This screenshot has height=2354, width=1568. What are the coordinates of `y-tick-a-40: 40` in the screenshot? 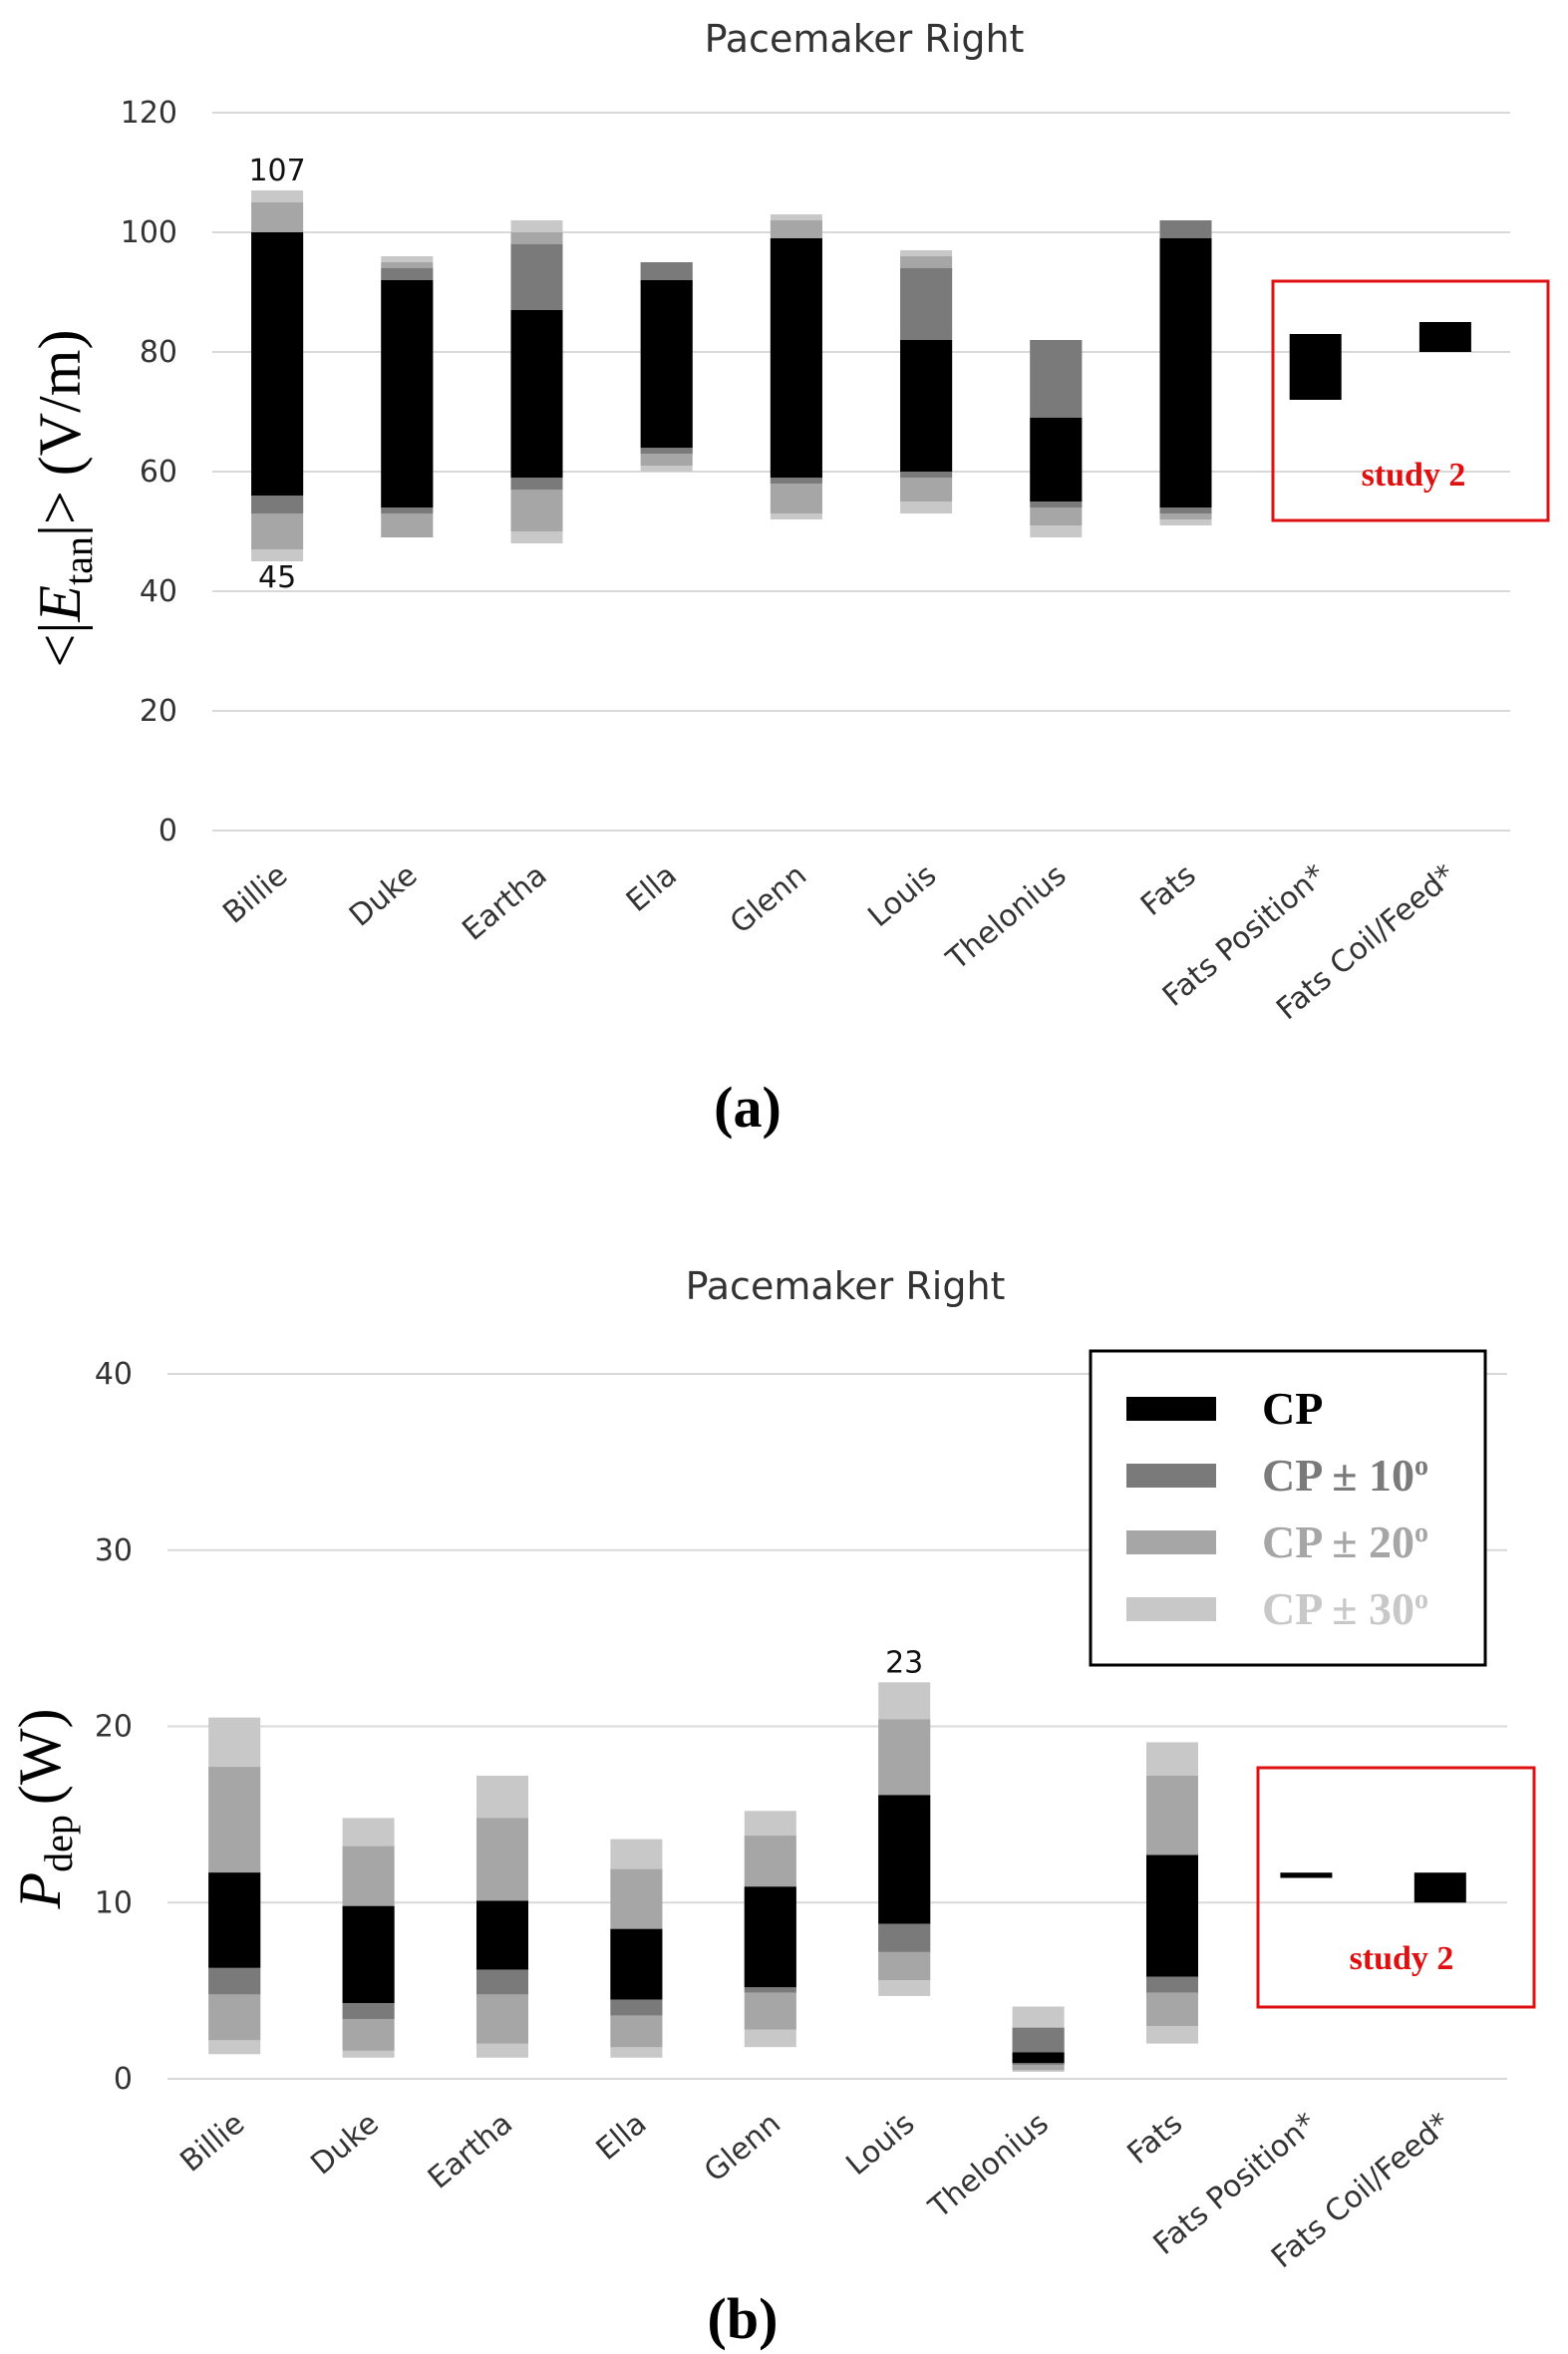 It's located at (158, 591).